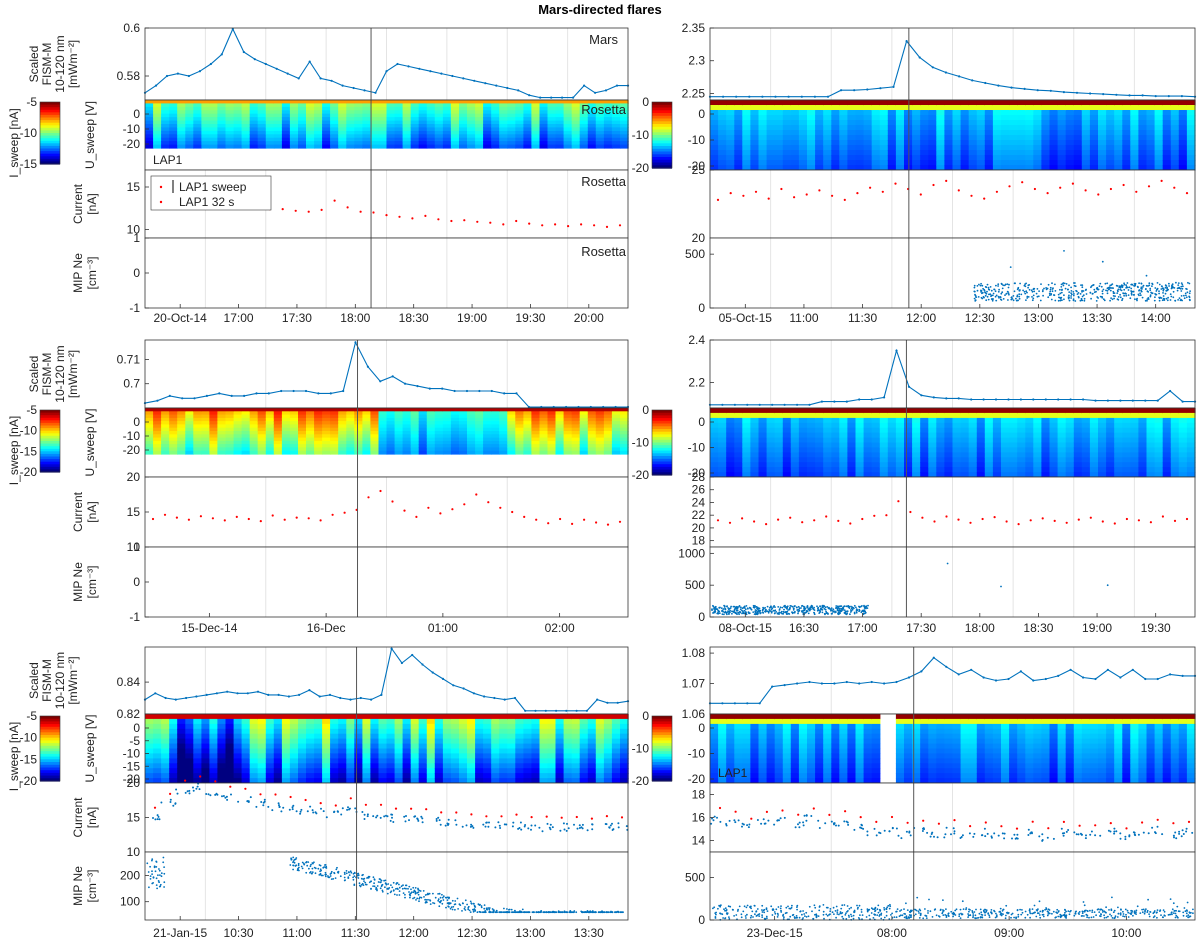 The image size is (1200, 944). What do you see at coordinates (50, 461) in the screenshot?
I see `colorbar-segment` at bounding box center [50, 461].